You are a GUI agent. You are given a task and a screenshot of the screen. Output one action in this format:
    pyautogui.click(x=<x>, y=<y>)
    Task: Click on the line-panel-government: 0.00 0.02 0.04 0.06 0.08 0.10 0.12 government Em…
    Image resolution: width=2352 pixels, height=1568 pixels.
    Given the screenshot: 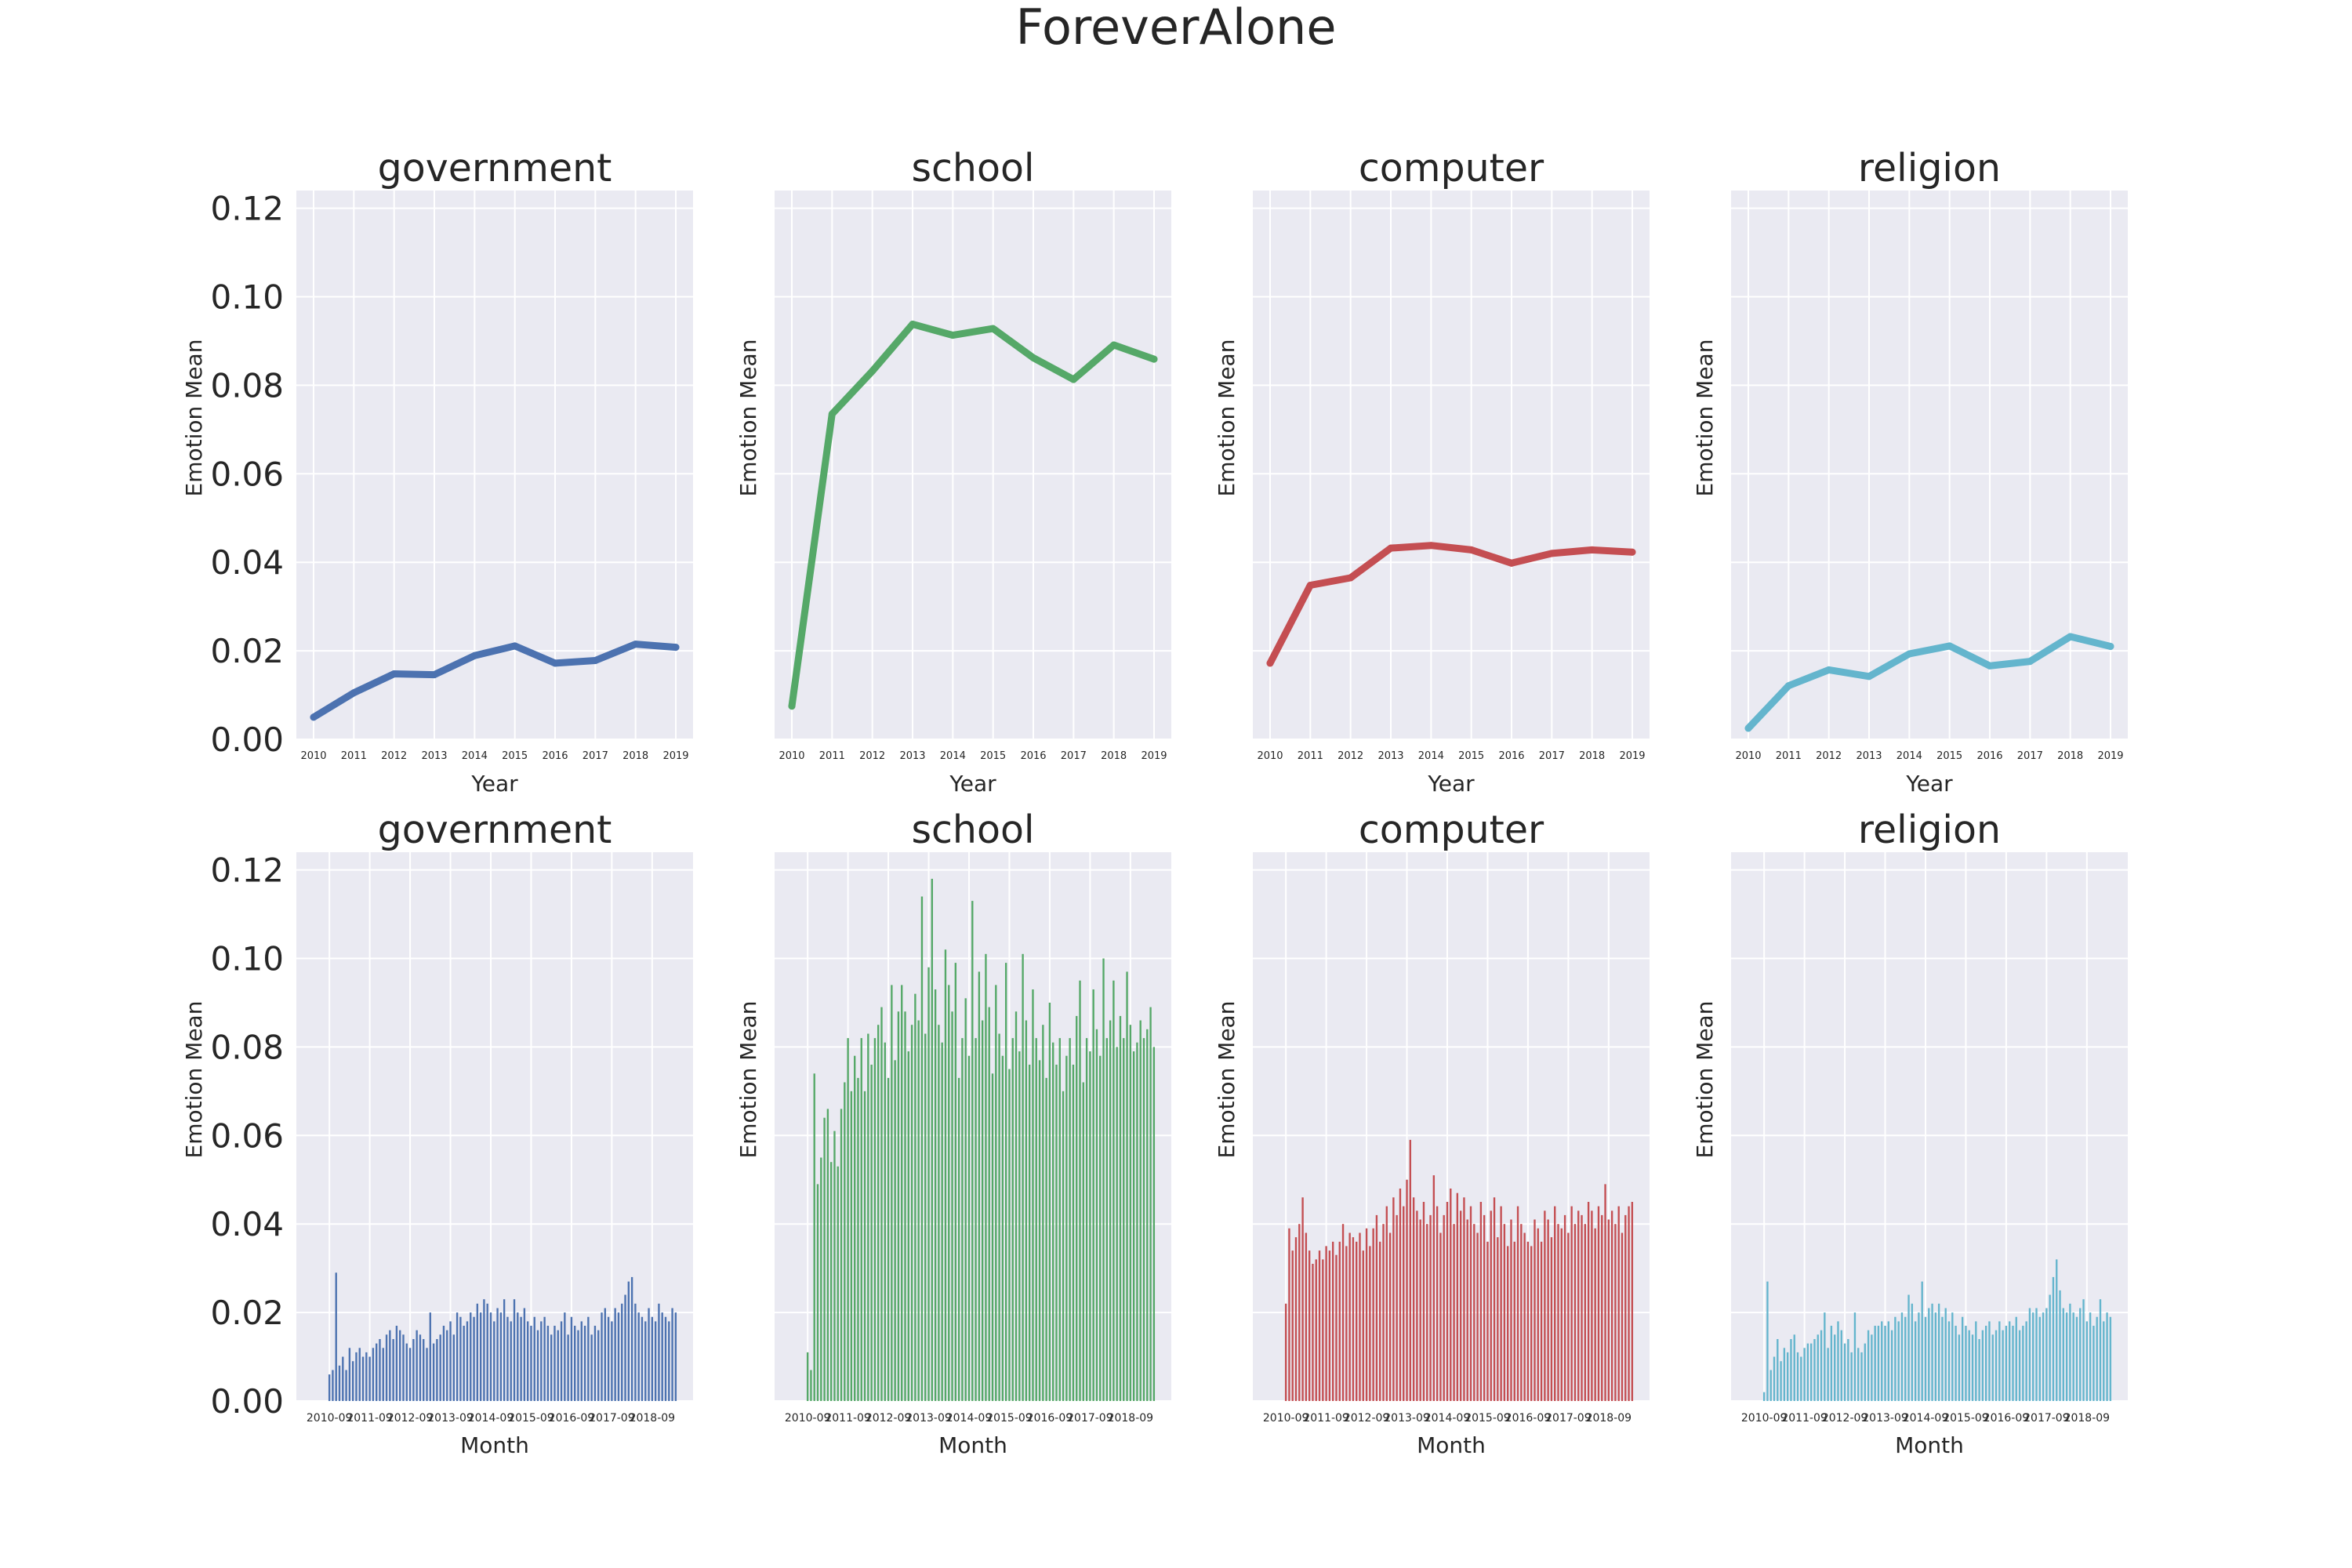 What is the action you would take?
    pyautogui.click(x=437, y=471)
    